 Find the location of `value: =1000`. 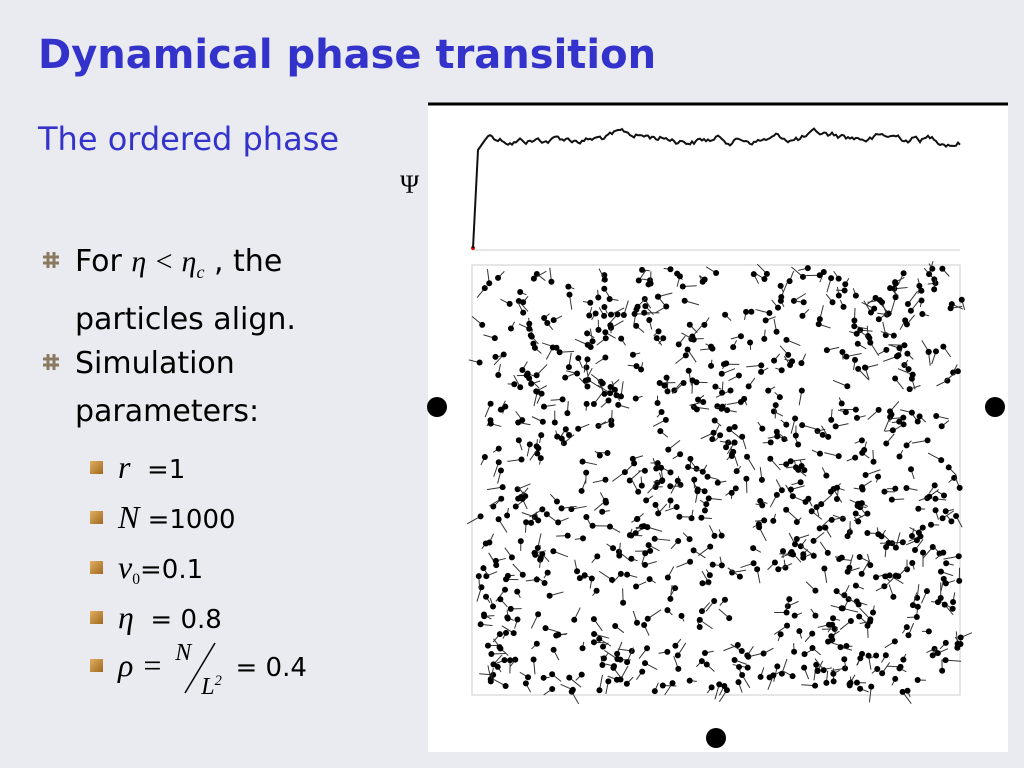

value: =1000 is located at coordinates (191, 520).